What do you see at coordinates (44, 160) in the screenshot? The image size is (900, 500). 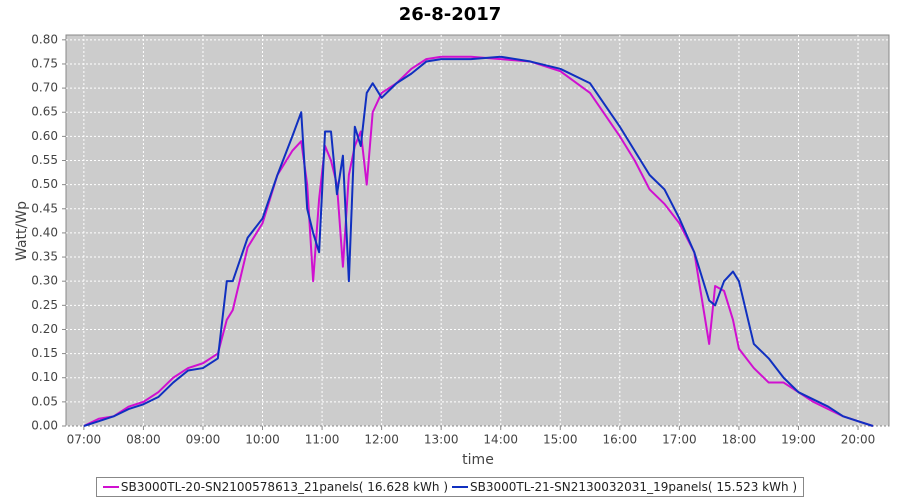 I see `y-tick-label: 0.55` at bounding box center [44, 160].